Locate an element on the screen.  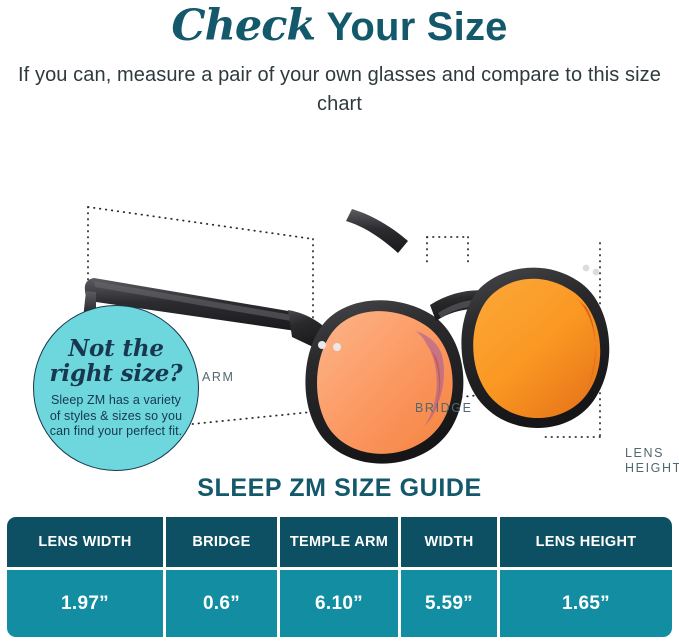
hinge-rivets is located at coordinates (329, 346).